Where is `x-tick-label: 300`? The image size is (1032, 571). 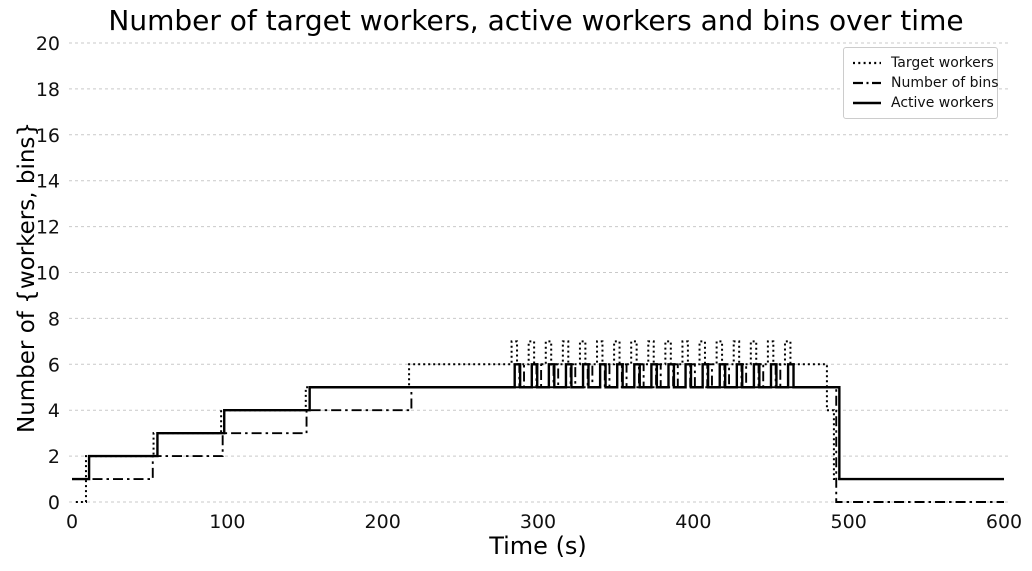 x-tick-label: 300 is located at coordinates (538, 522).